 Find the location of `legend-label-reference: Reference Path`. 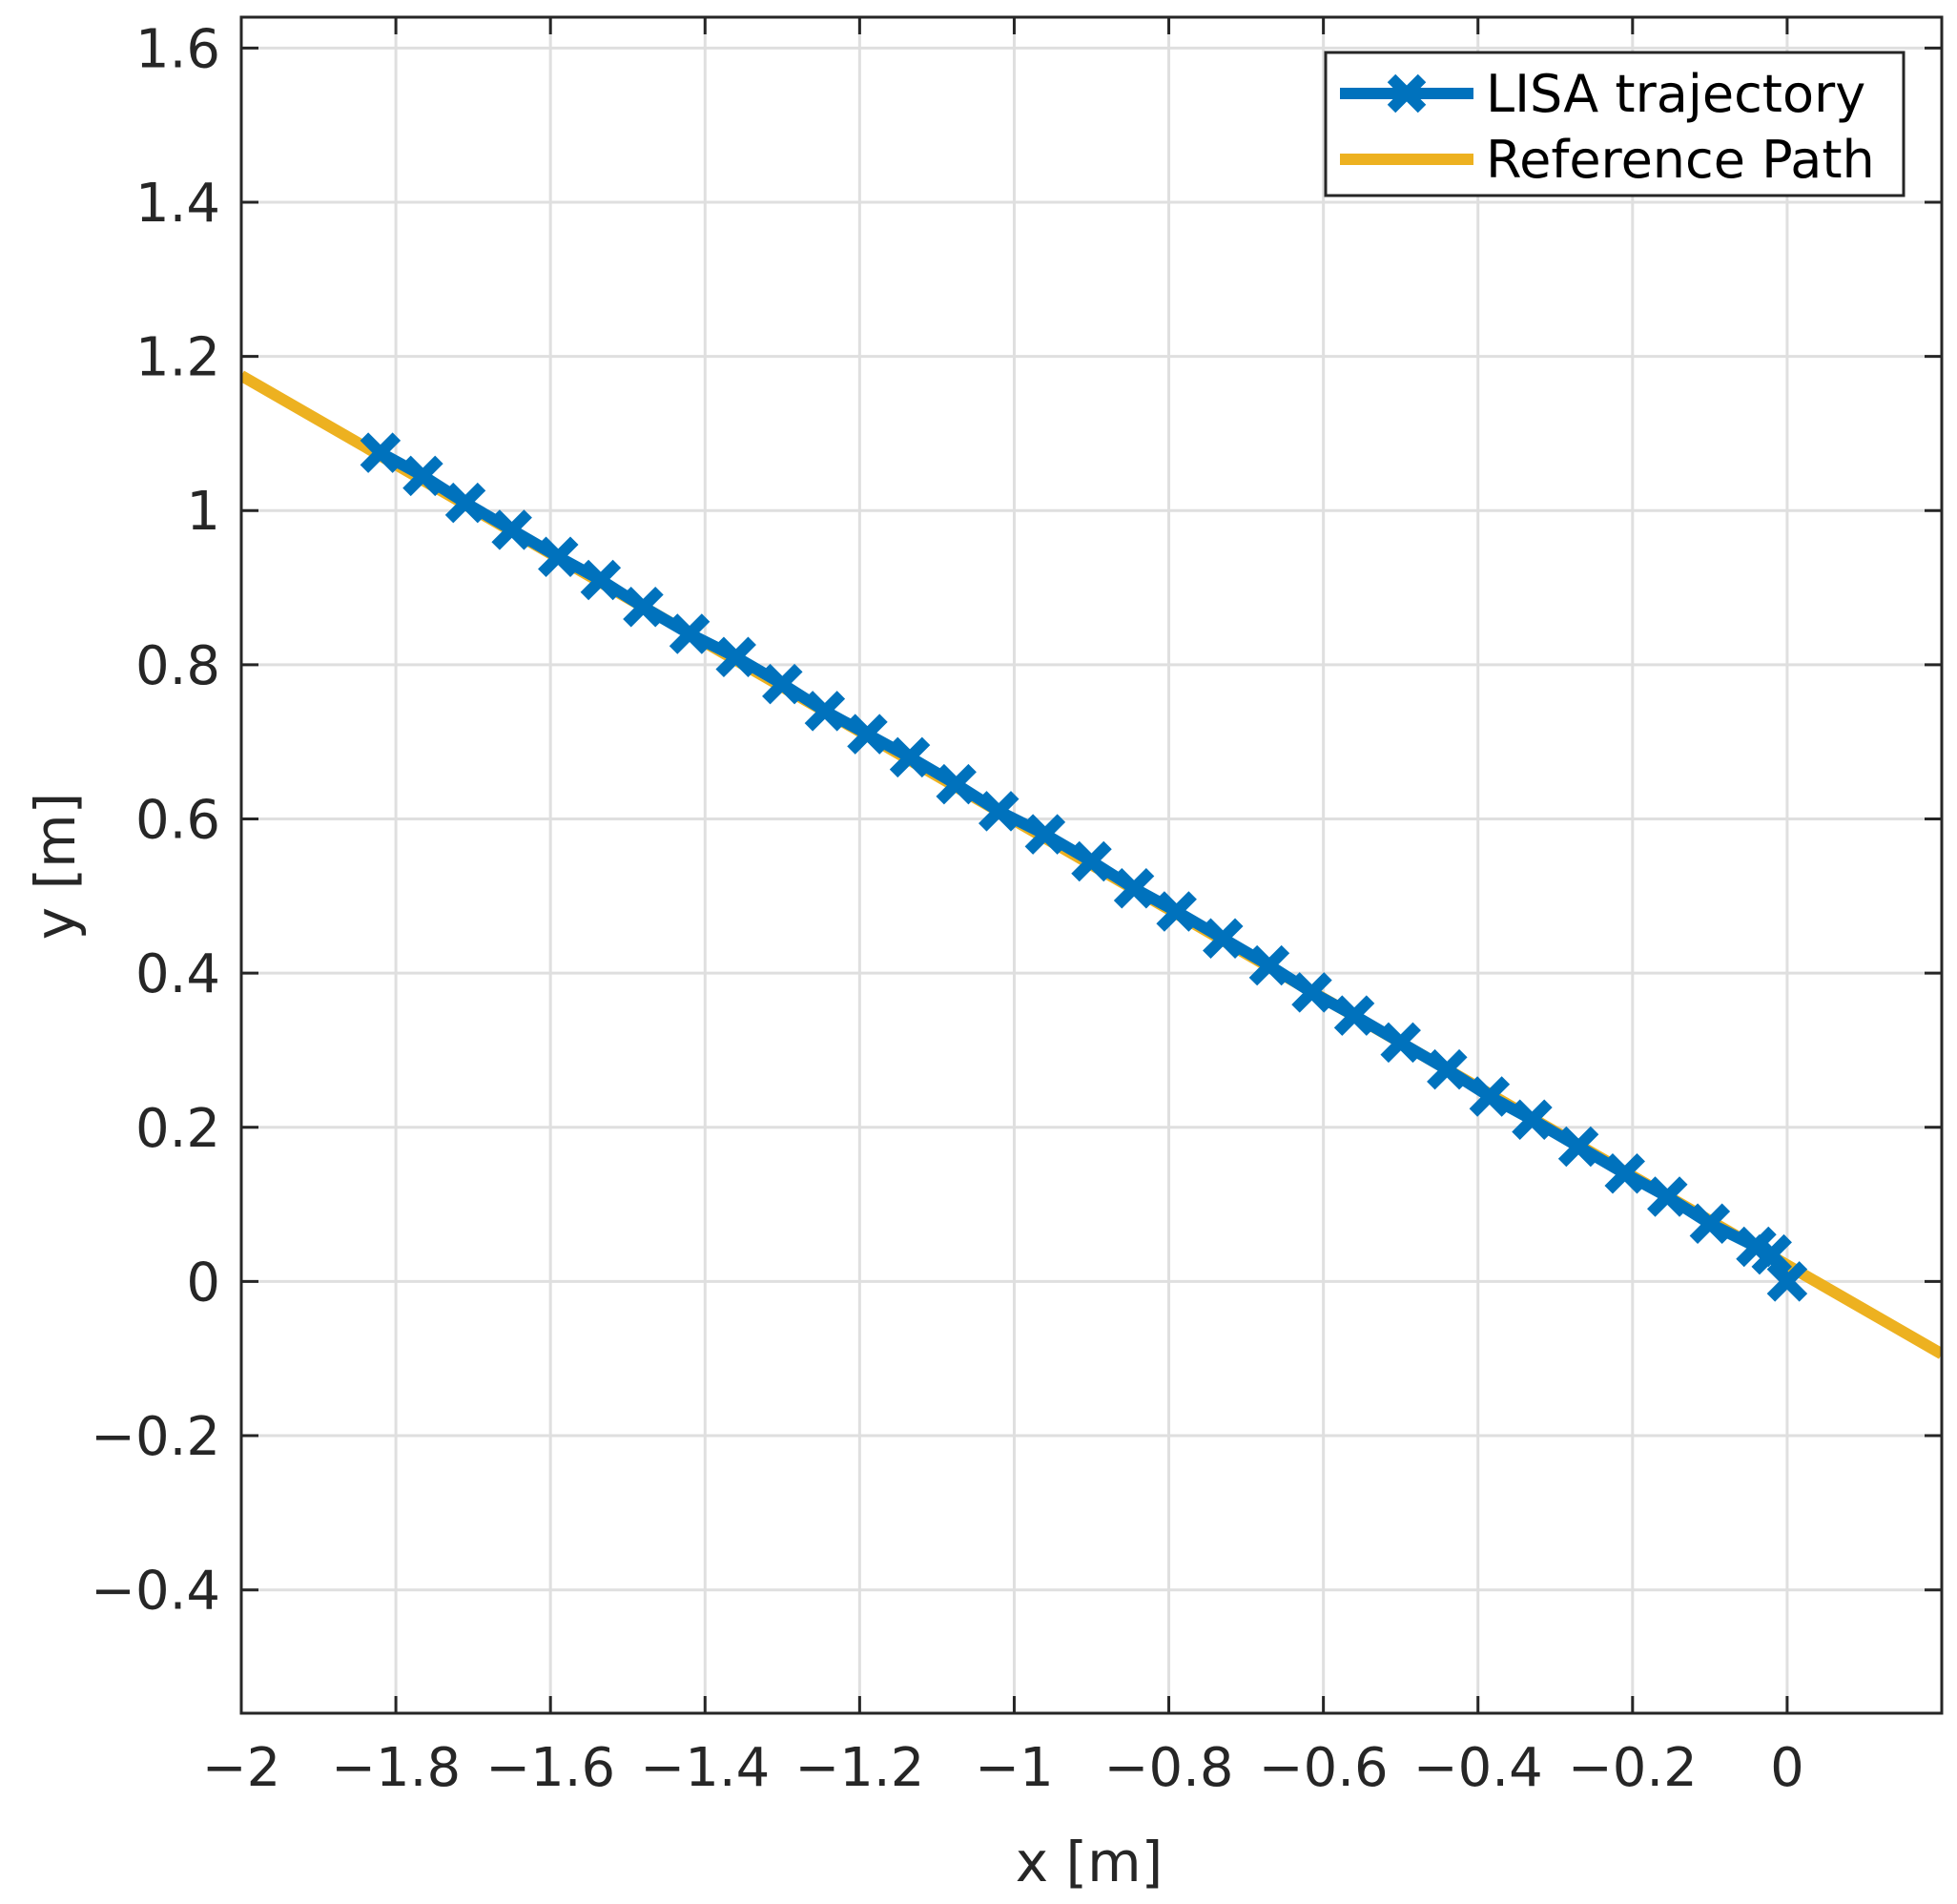

legend-label-reference: Reference Path is located at coordinates (1680, 160).